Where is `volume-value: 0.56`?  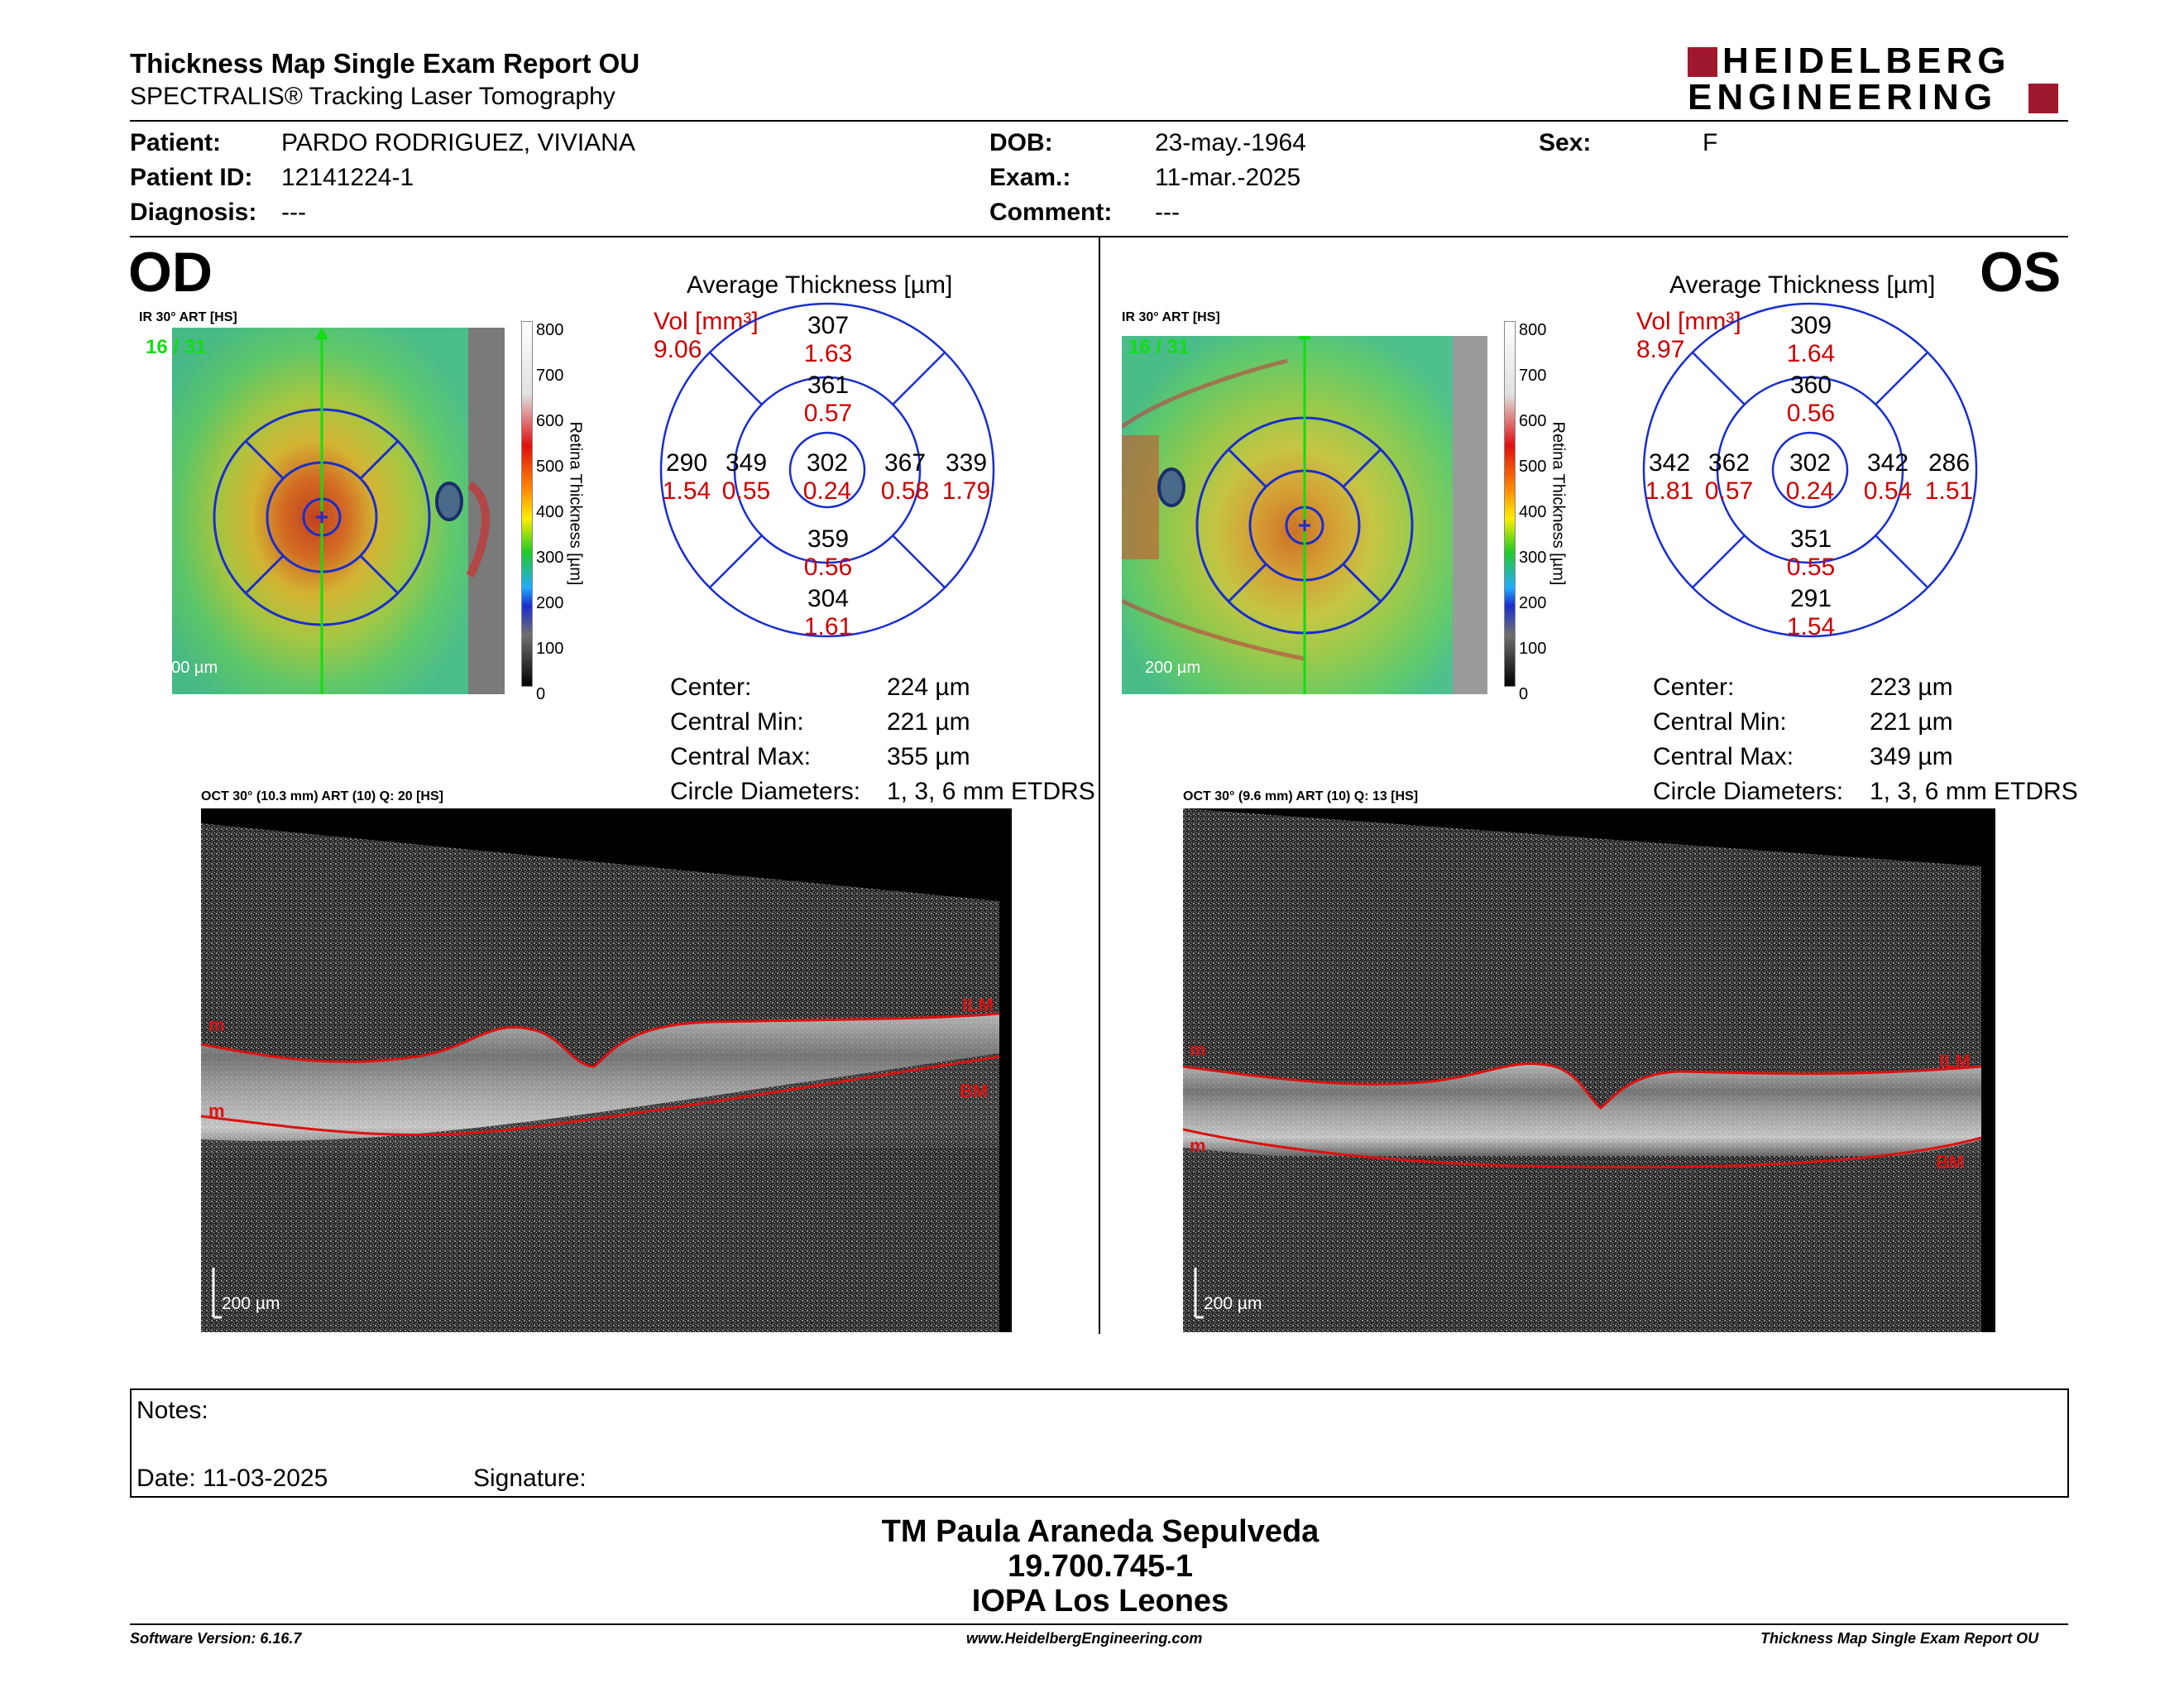
volume-value: 0.56 is located at coordinates (828, 567).